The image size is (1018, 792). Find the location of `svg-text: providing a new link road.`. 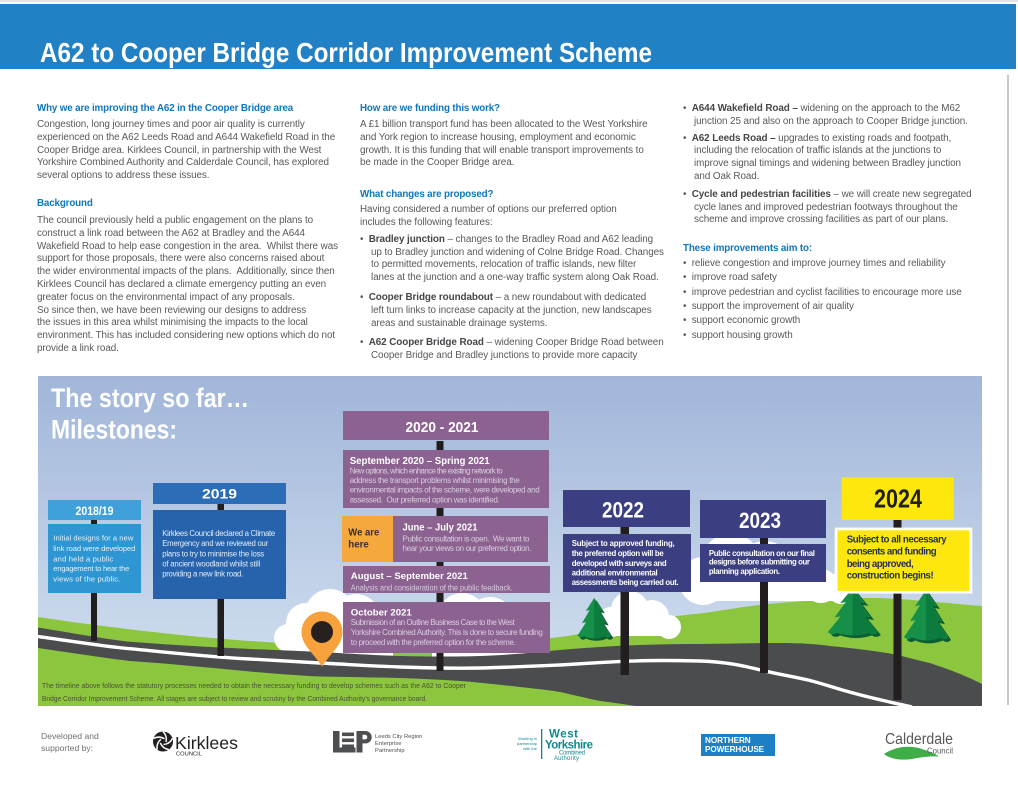

svg-text: providing a new link road. is located at coordinates (202, 574).